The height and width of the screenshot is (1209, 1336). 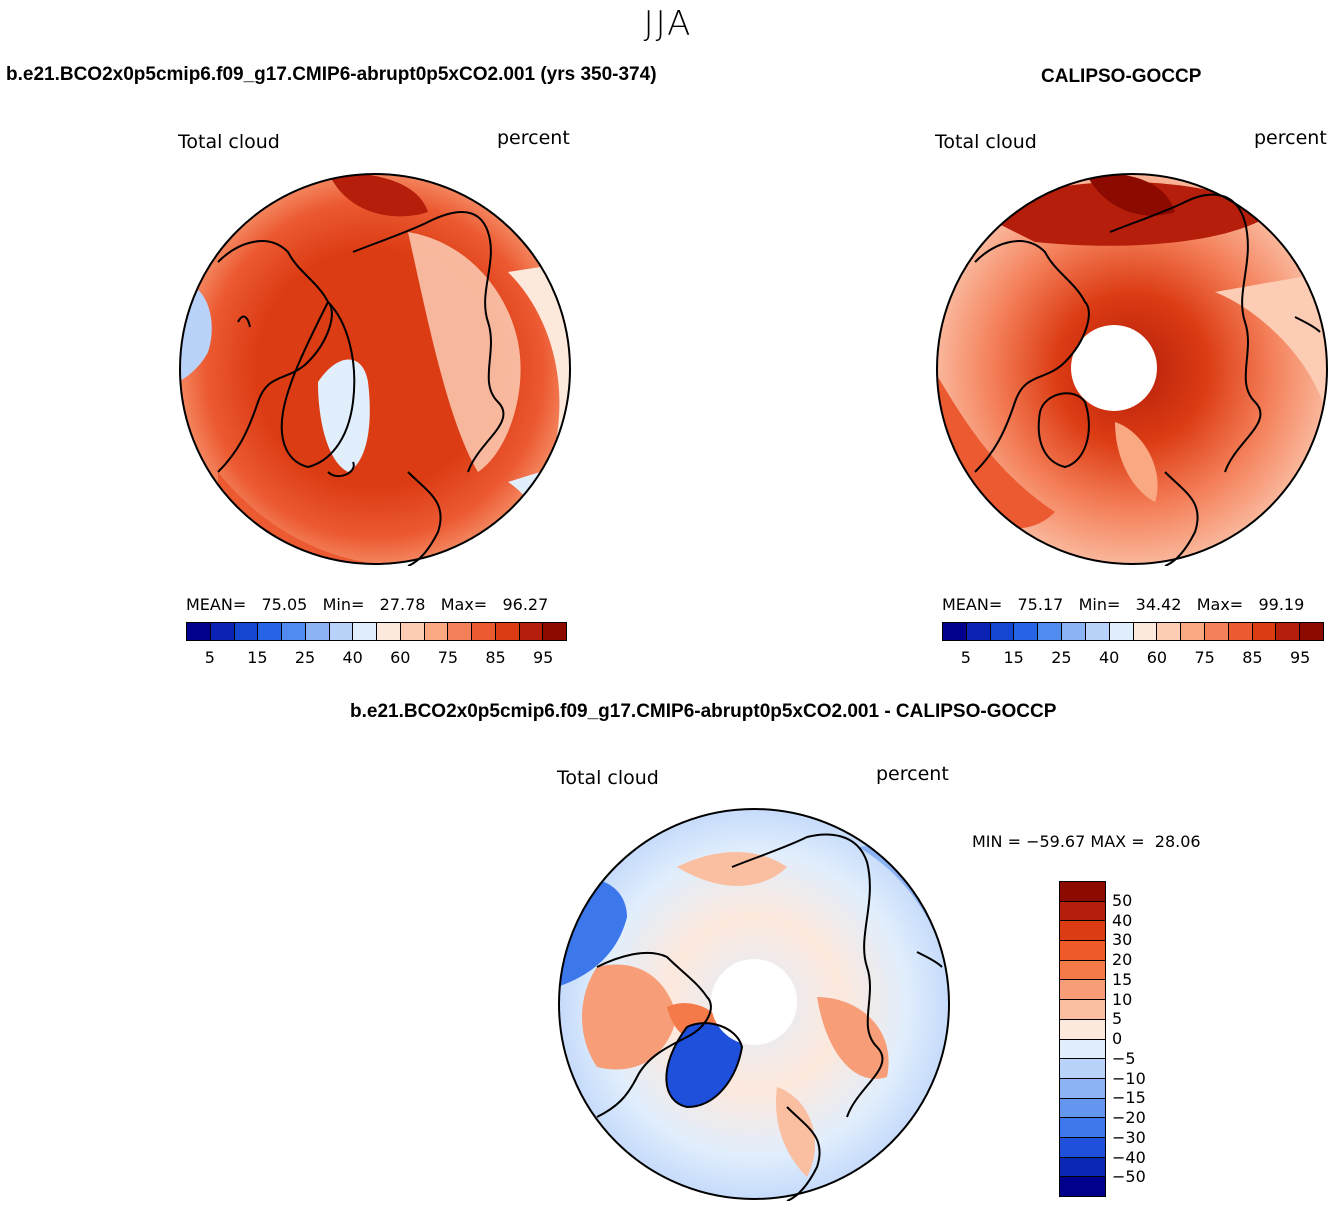 What do you see at coordinates (1129, 1117) in the screenshot?
I see `colorbar-tick-label: −20` at bounding box center [1129, 1117].